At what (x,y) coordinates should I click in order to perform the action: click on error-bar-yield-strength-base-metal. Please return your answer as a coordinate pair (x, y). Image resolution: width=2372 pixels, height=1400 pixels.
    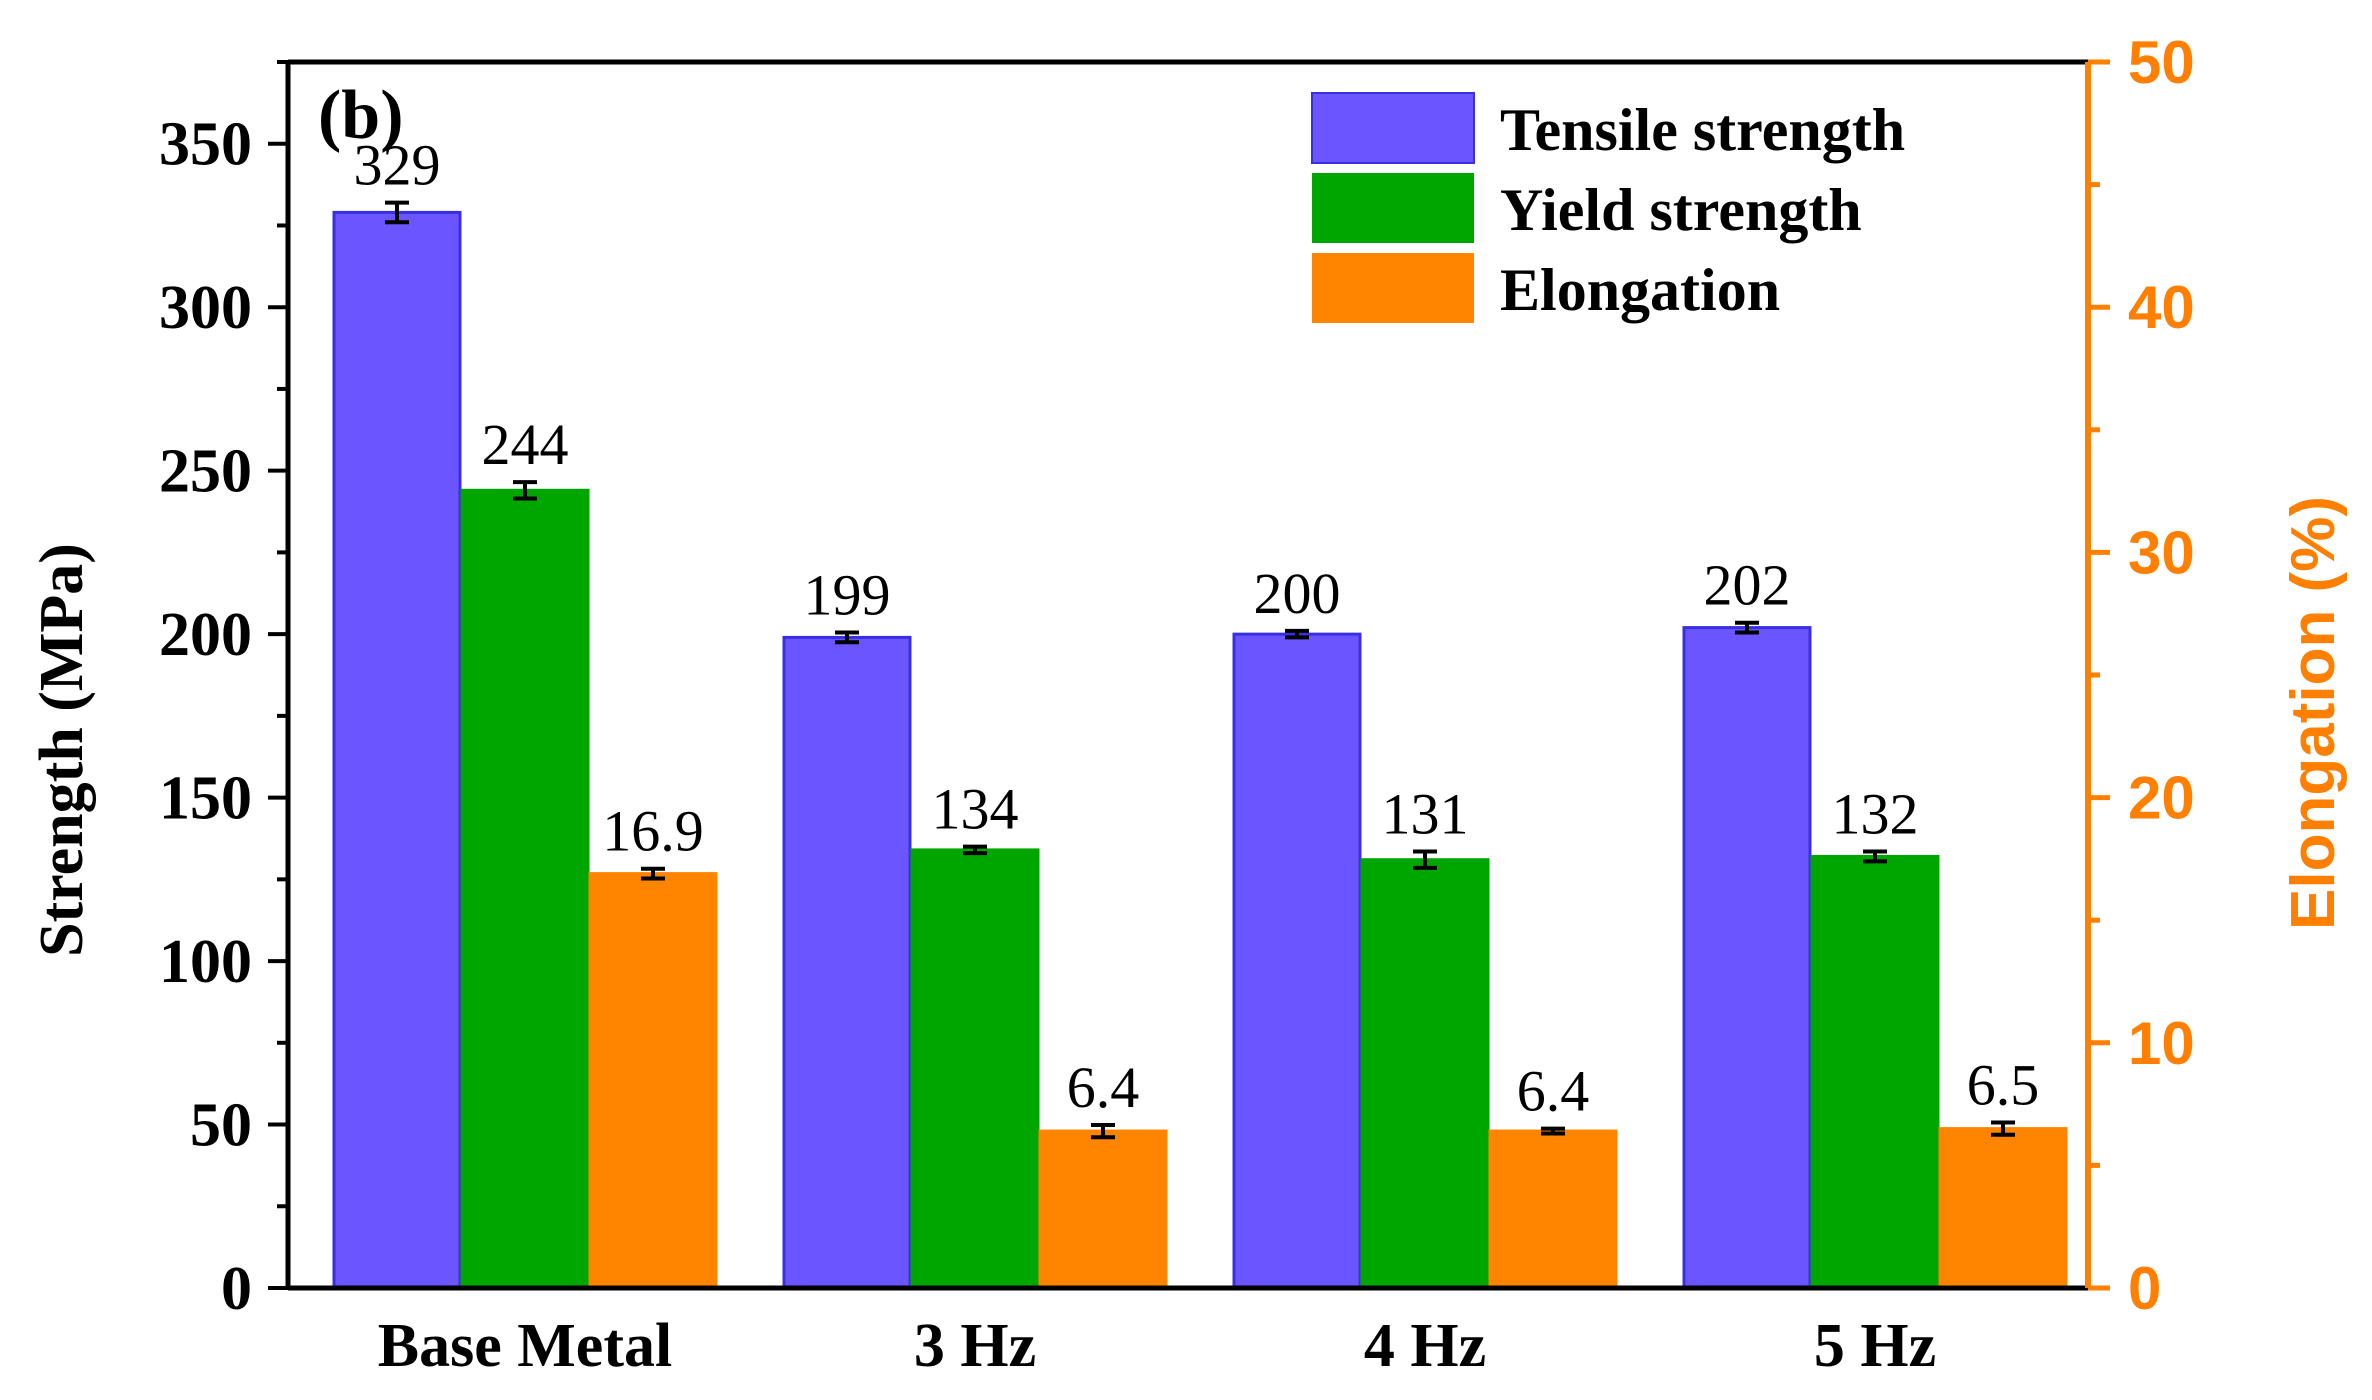
    Looking at the image, I should click on (525, 490).